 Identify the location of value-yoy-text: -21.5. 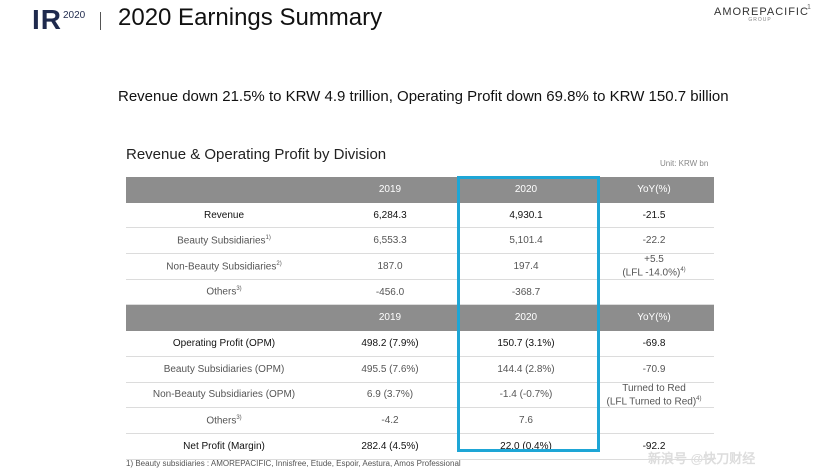
(654, 215).